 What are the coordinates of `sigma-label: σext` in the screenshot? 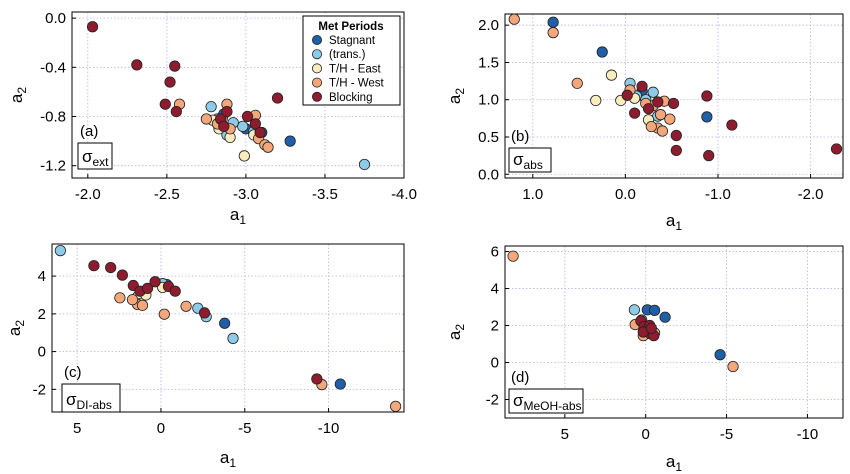 It's located at (95, 158).